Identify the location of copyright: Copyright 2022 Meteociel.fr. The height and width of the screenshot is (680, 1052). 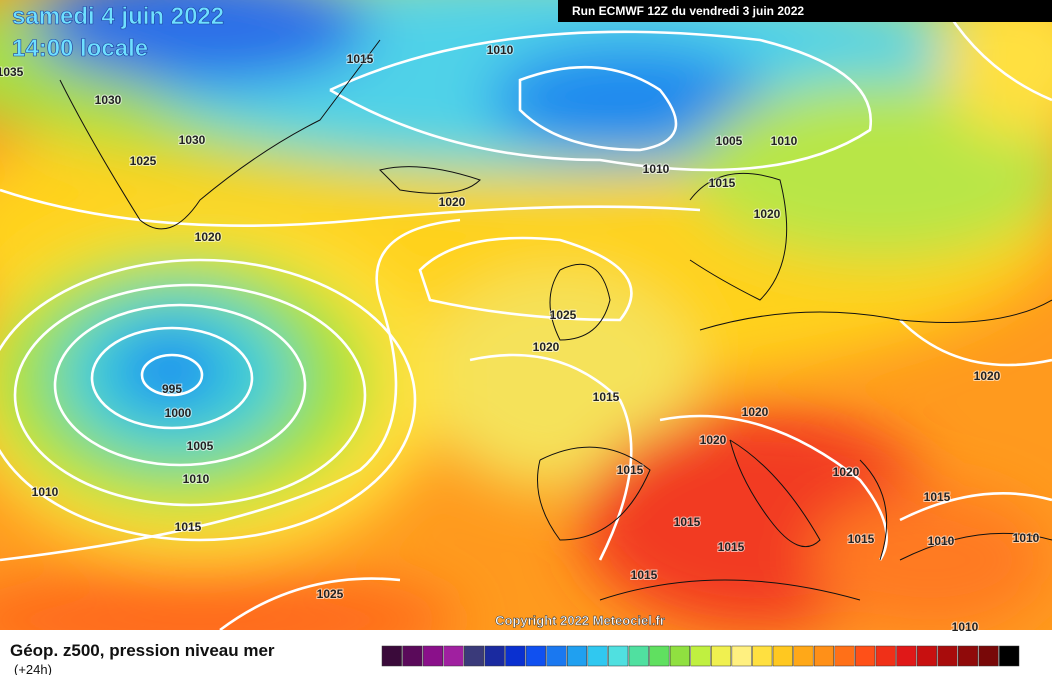
(580, 620).